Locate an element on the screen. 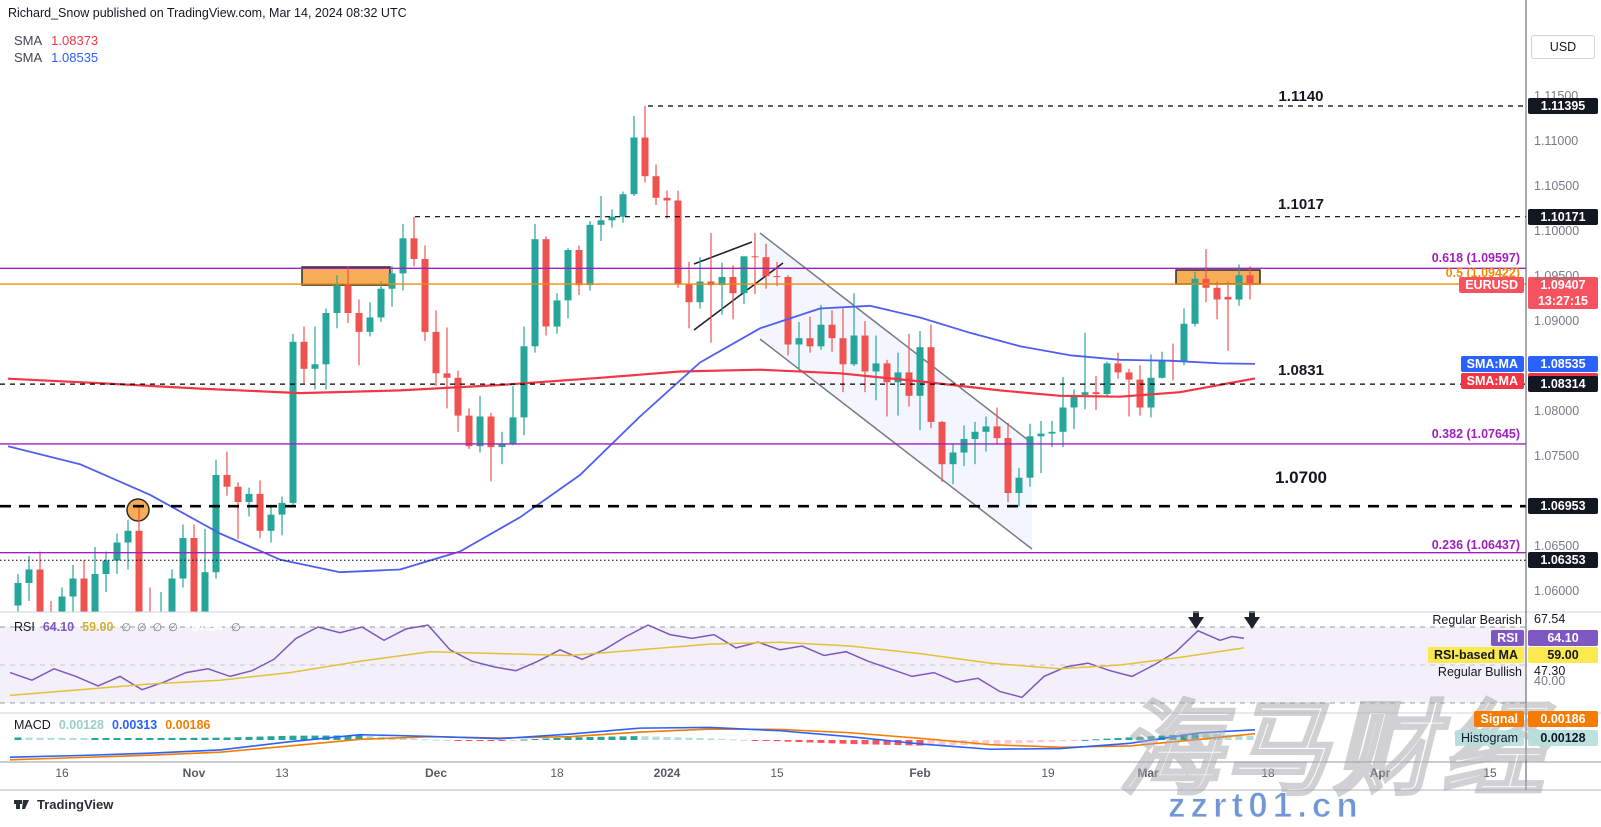 The height and width of the screenshot is (827, 1601). time-label-19: 19 is located at coordinates (1048, 773).